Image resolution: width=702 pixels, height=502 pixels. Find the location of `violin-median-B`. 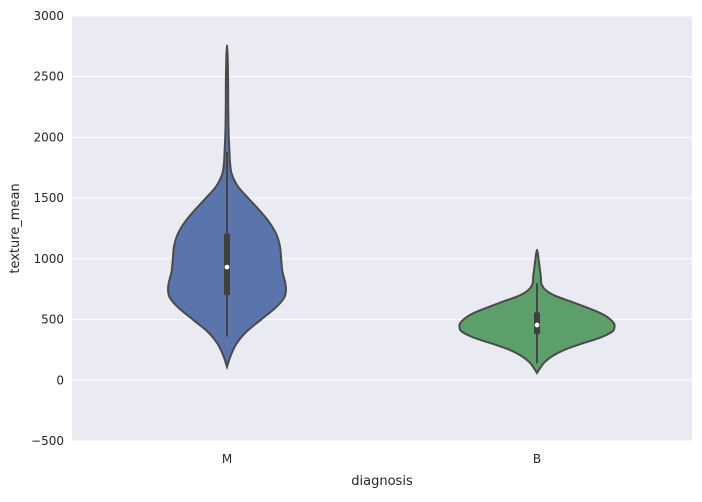

violin-median-B is located at coordinates (537, 325).